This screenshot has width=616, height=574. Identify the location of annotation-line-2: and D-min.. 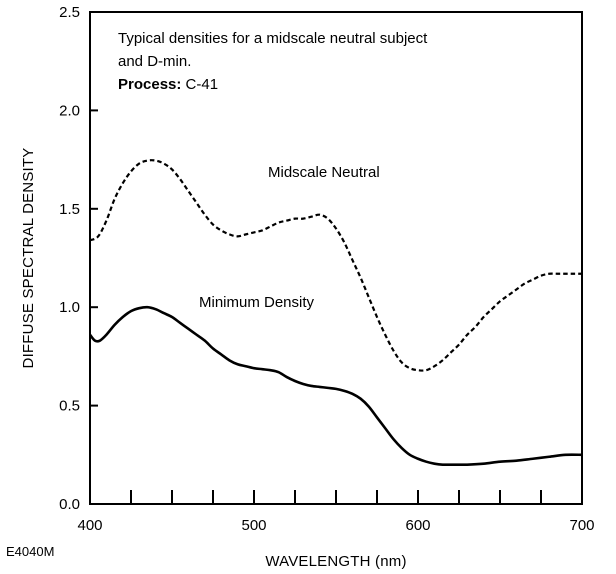
(154, 61).